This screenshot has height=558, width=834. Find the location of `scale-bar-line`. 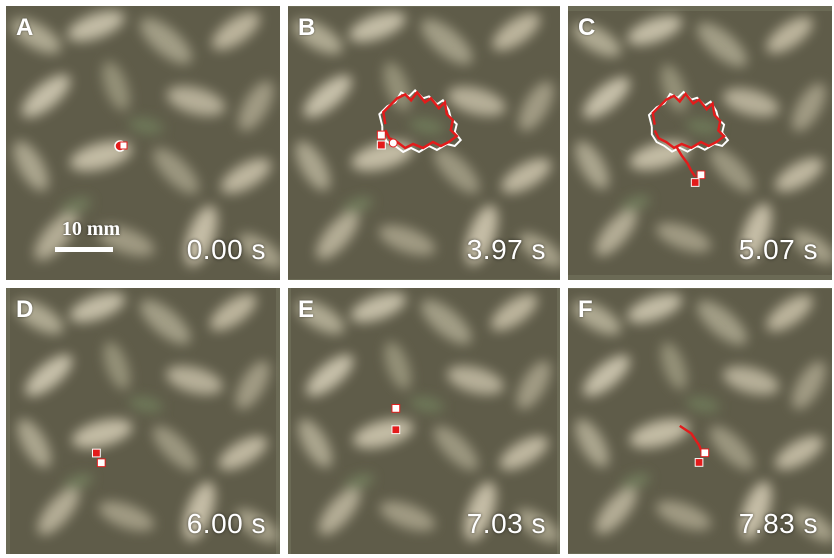

scale-bar-line is located at coordinates (84, 249).